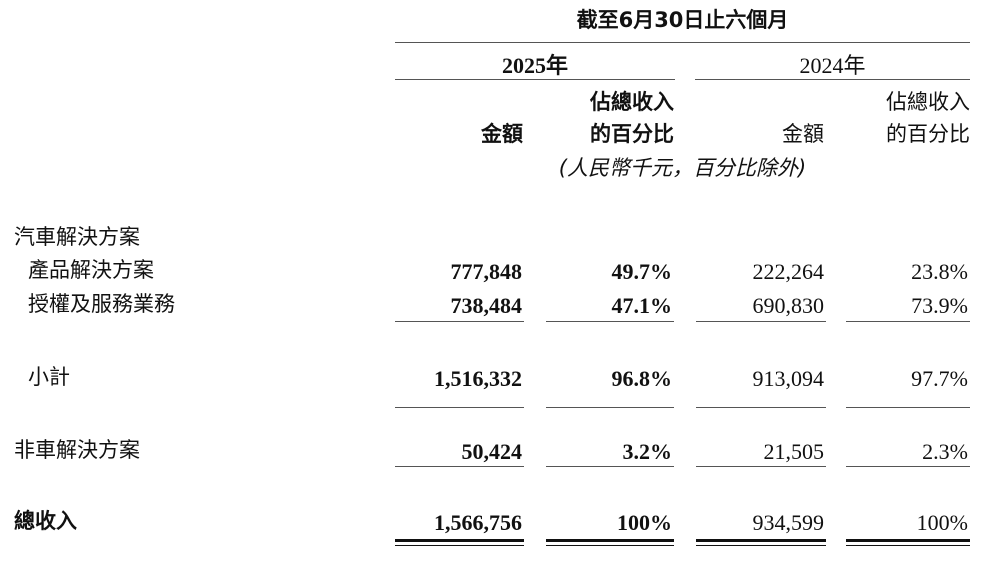 Image resolution: width=1000 pixels, height=566 pixels. What do you see at coordinates (478, 522) in the screenshot?
I see `cell-value: 1,566,756` at bounding box center [478, 522].